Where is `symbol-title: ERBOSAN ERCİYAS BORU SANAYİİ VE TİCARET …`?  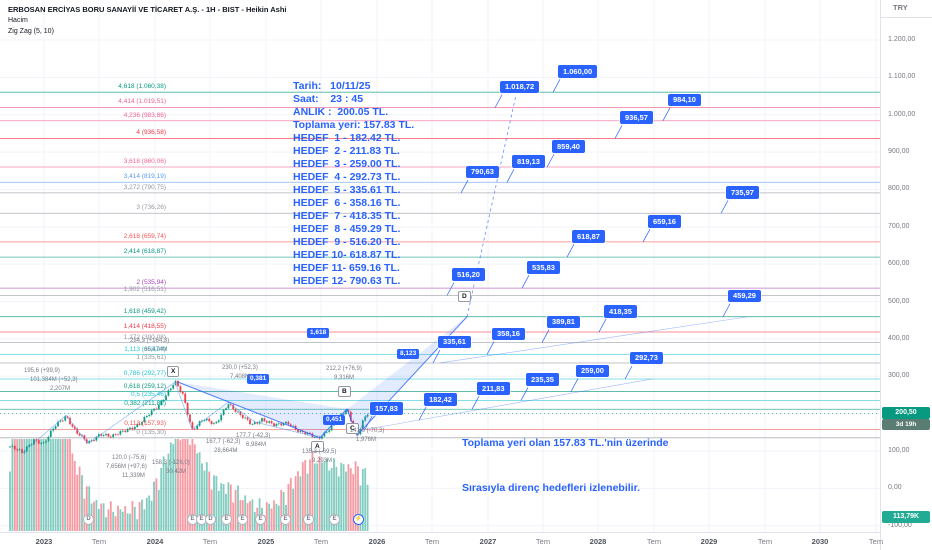
symbol-title: ERBOSAN ERCİYAS BORU SANAYİİ VE TİCARET … is located at coordinates (147, 9).